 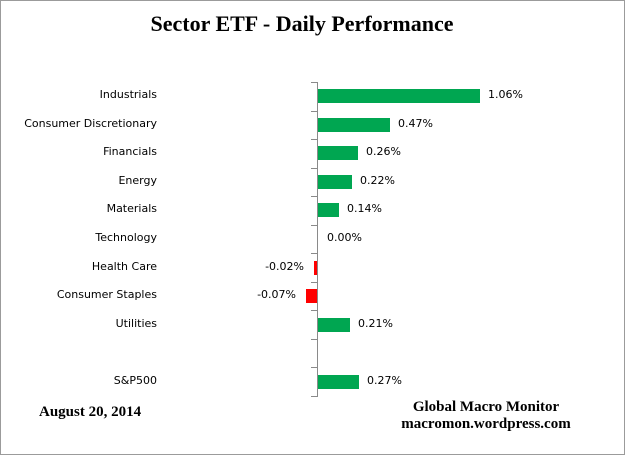 I want to click on footer-source-line1: Global Macro Monitor, so click(x=486, y=407).